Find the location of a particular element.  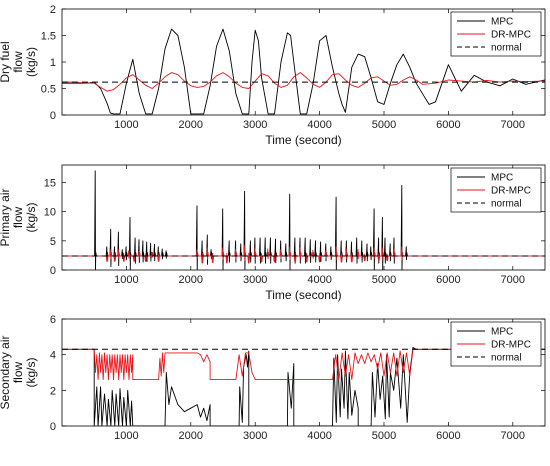

y-axis-label: Primary airflow(kg/s) is located at coordinates (19, 217).